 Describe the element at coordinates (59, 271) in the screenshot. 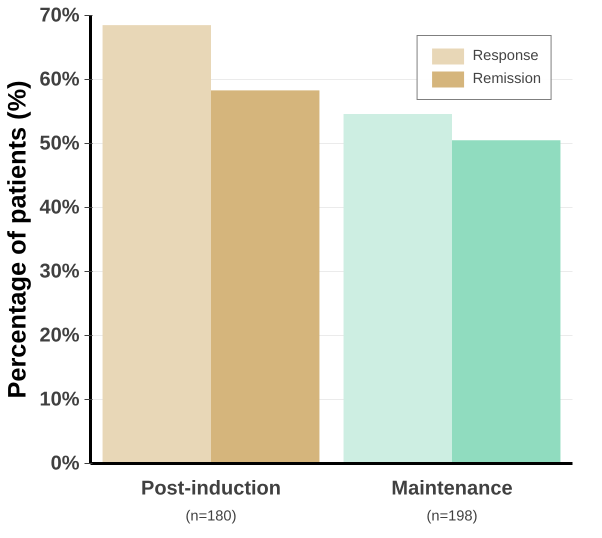

I see `y-tick-label: 30%` at that location.